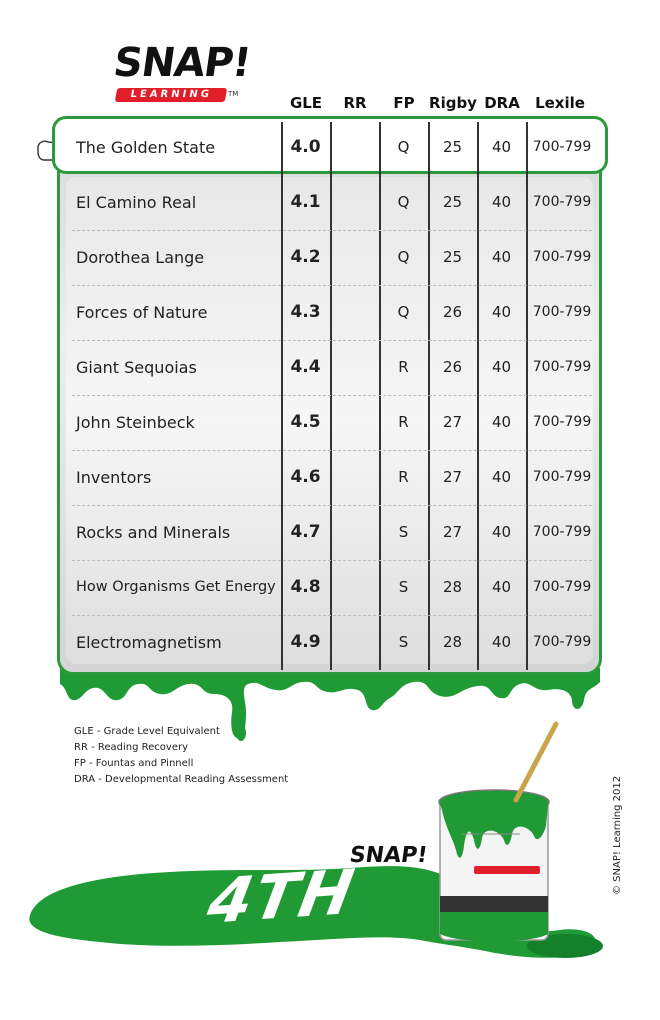  Describe the element at coordinates (305, 367) in the screenshot. I see `row-gle: 4.4` at that location.